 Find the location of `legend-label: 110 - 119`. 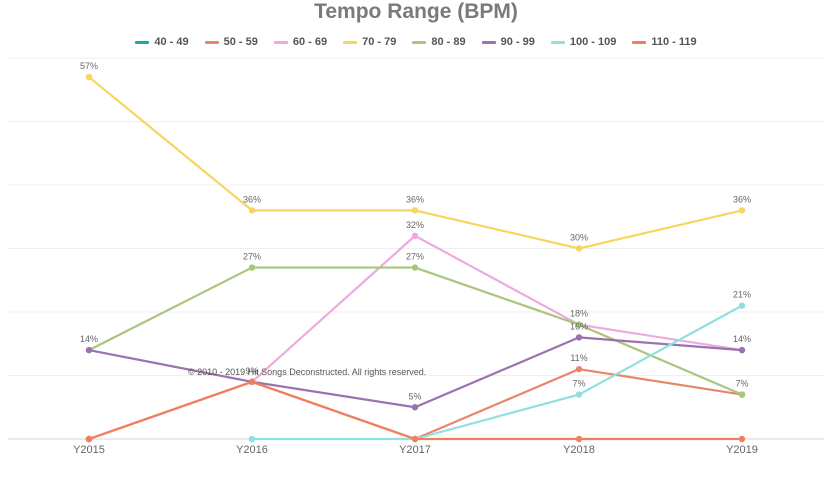

legend-label: 110 - 119 is located at coordinates (674, 42).